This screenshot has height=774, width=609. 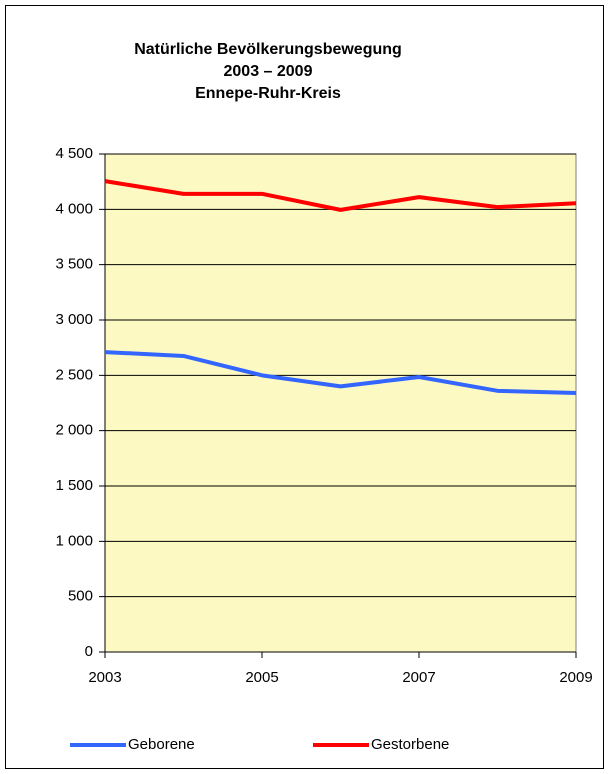 I want to click on y-tick-label: 2 000, so click(x=74, y=430).